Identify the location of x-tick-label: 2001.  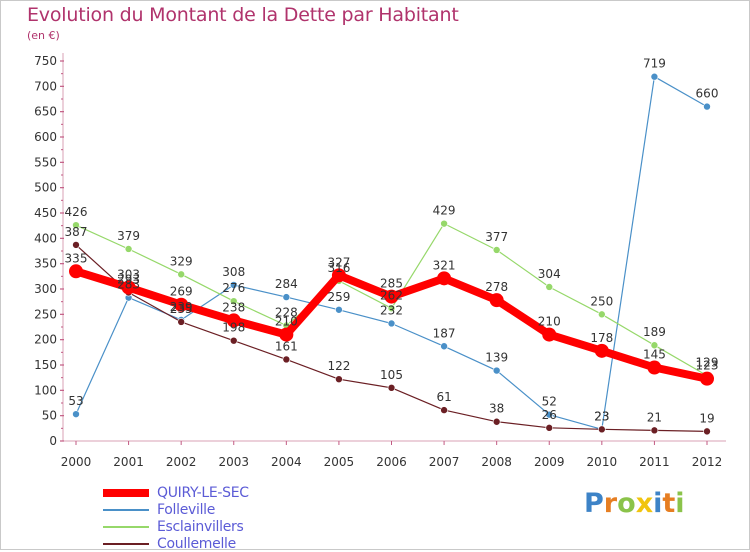
(128, 462).